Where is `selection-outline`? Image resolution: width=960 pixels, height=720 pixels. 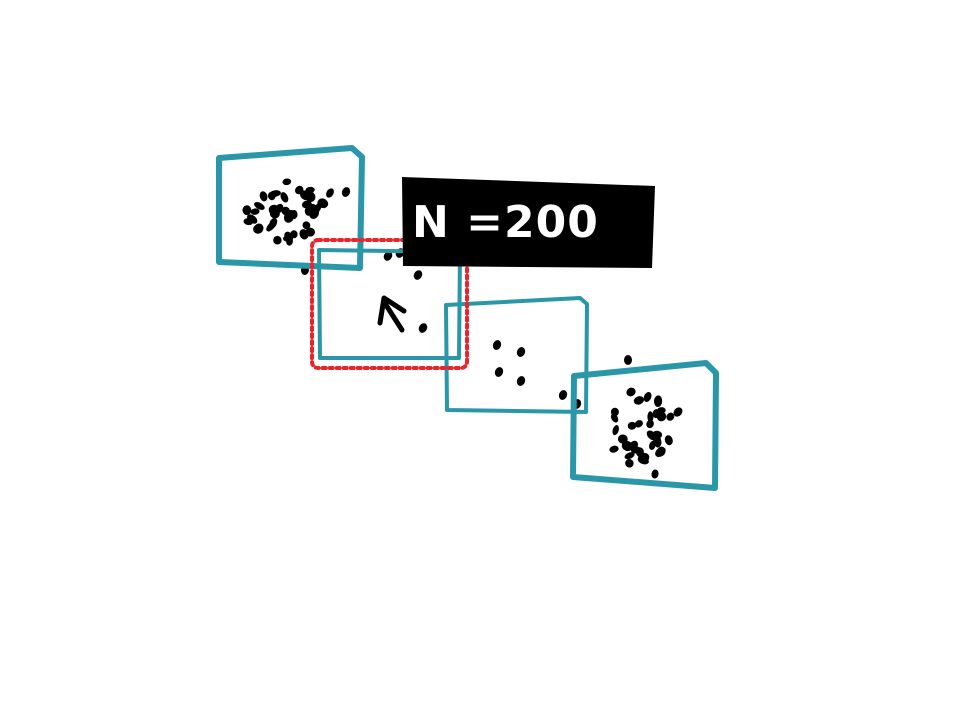
selection-outline is located at coordinates (389, 304).